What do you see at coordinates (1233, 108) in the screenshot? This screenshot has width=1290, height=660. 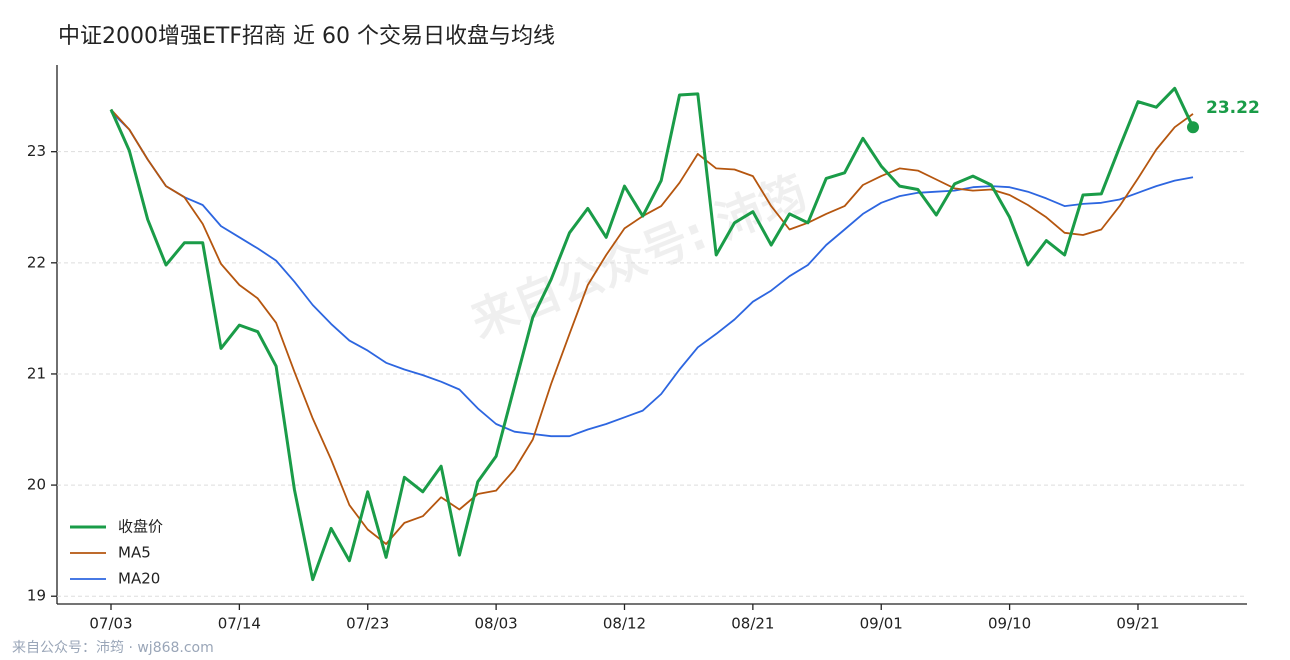 I see `last-value-label: 23.22` at bounding box center [1233, 108].